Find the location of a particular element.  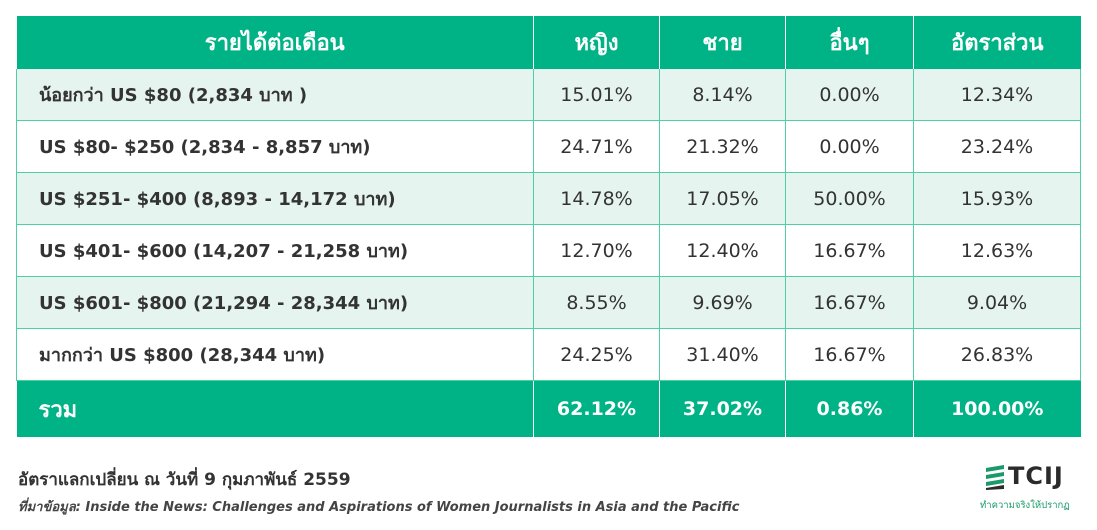

row-income-range: US $251- $400 (8,893 - 14,172 บาท) is located at coordinates (275, 198).